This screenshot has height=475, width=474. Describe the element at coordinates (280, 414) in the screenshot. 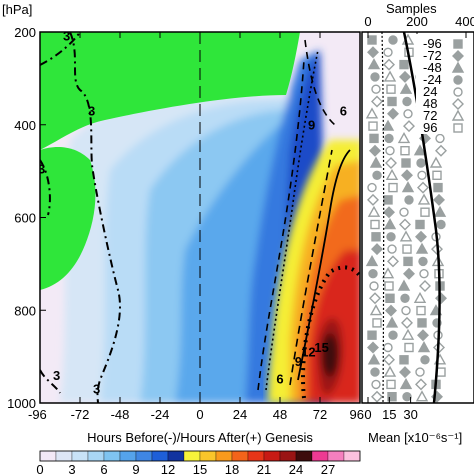

I see `x-tick-label: 48` at that location.